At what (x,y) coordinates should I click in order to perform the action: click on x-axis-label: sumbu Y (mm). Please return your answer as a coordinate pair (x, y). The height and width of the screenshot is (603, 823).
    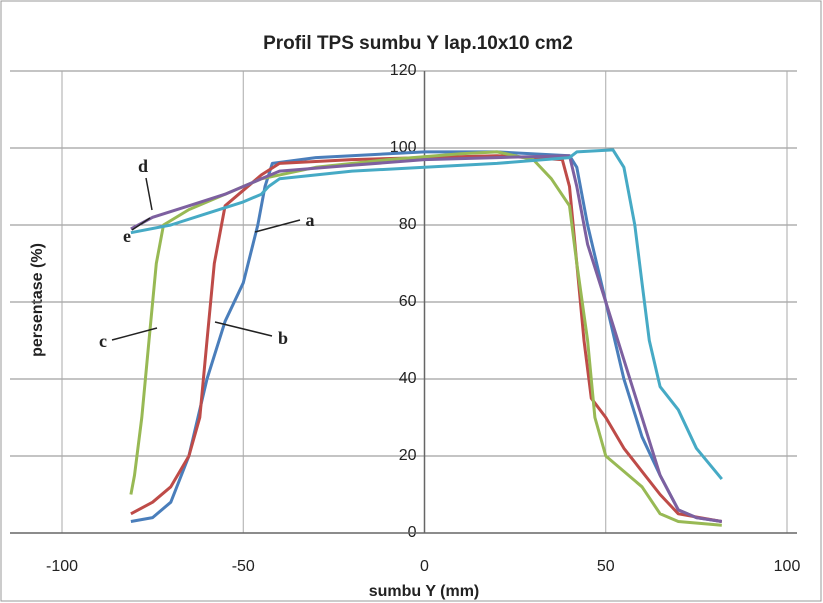
    Looking at the image, I should click on (424, 591).